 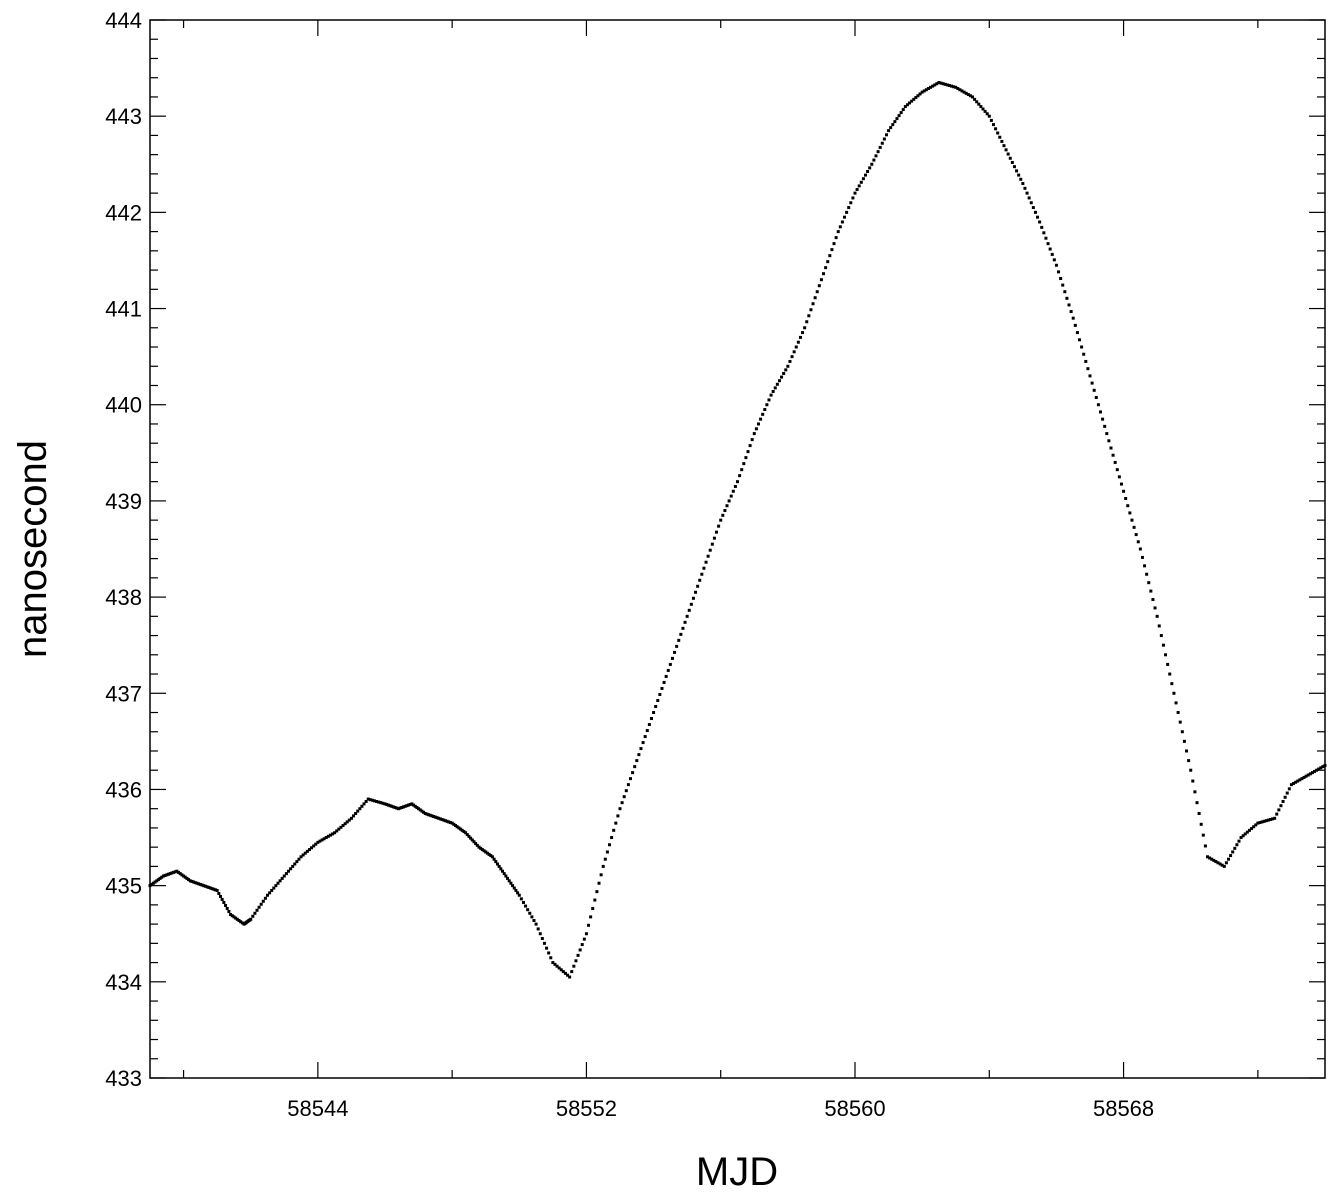 What do you see at coordinates (317, 1108) in the screenshot?
I see `x-tick-label: 58544` at bounding box center [317, 1108].